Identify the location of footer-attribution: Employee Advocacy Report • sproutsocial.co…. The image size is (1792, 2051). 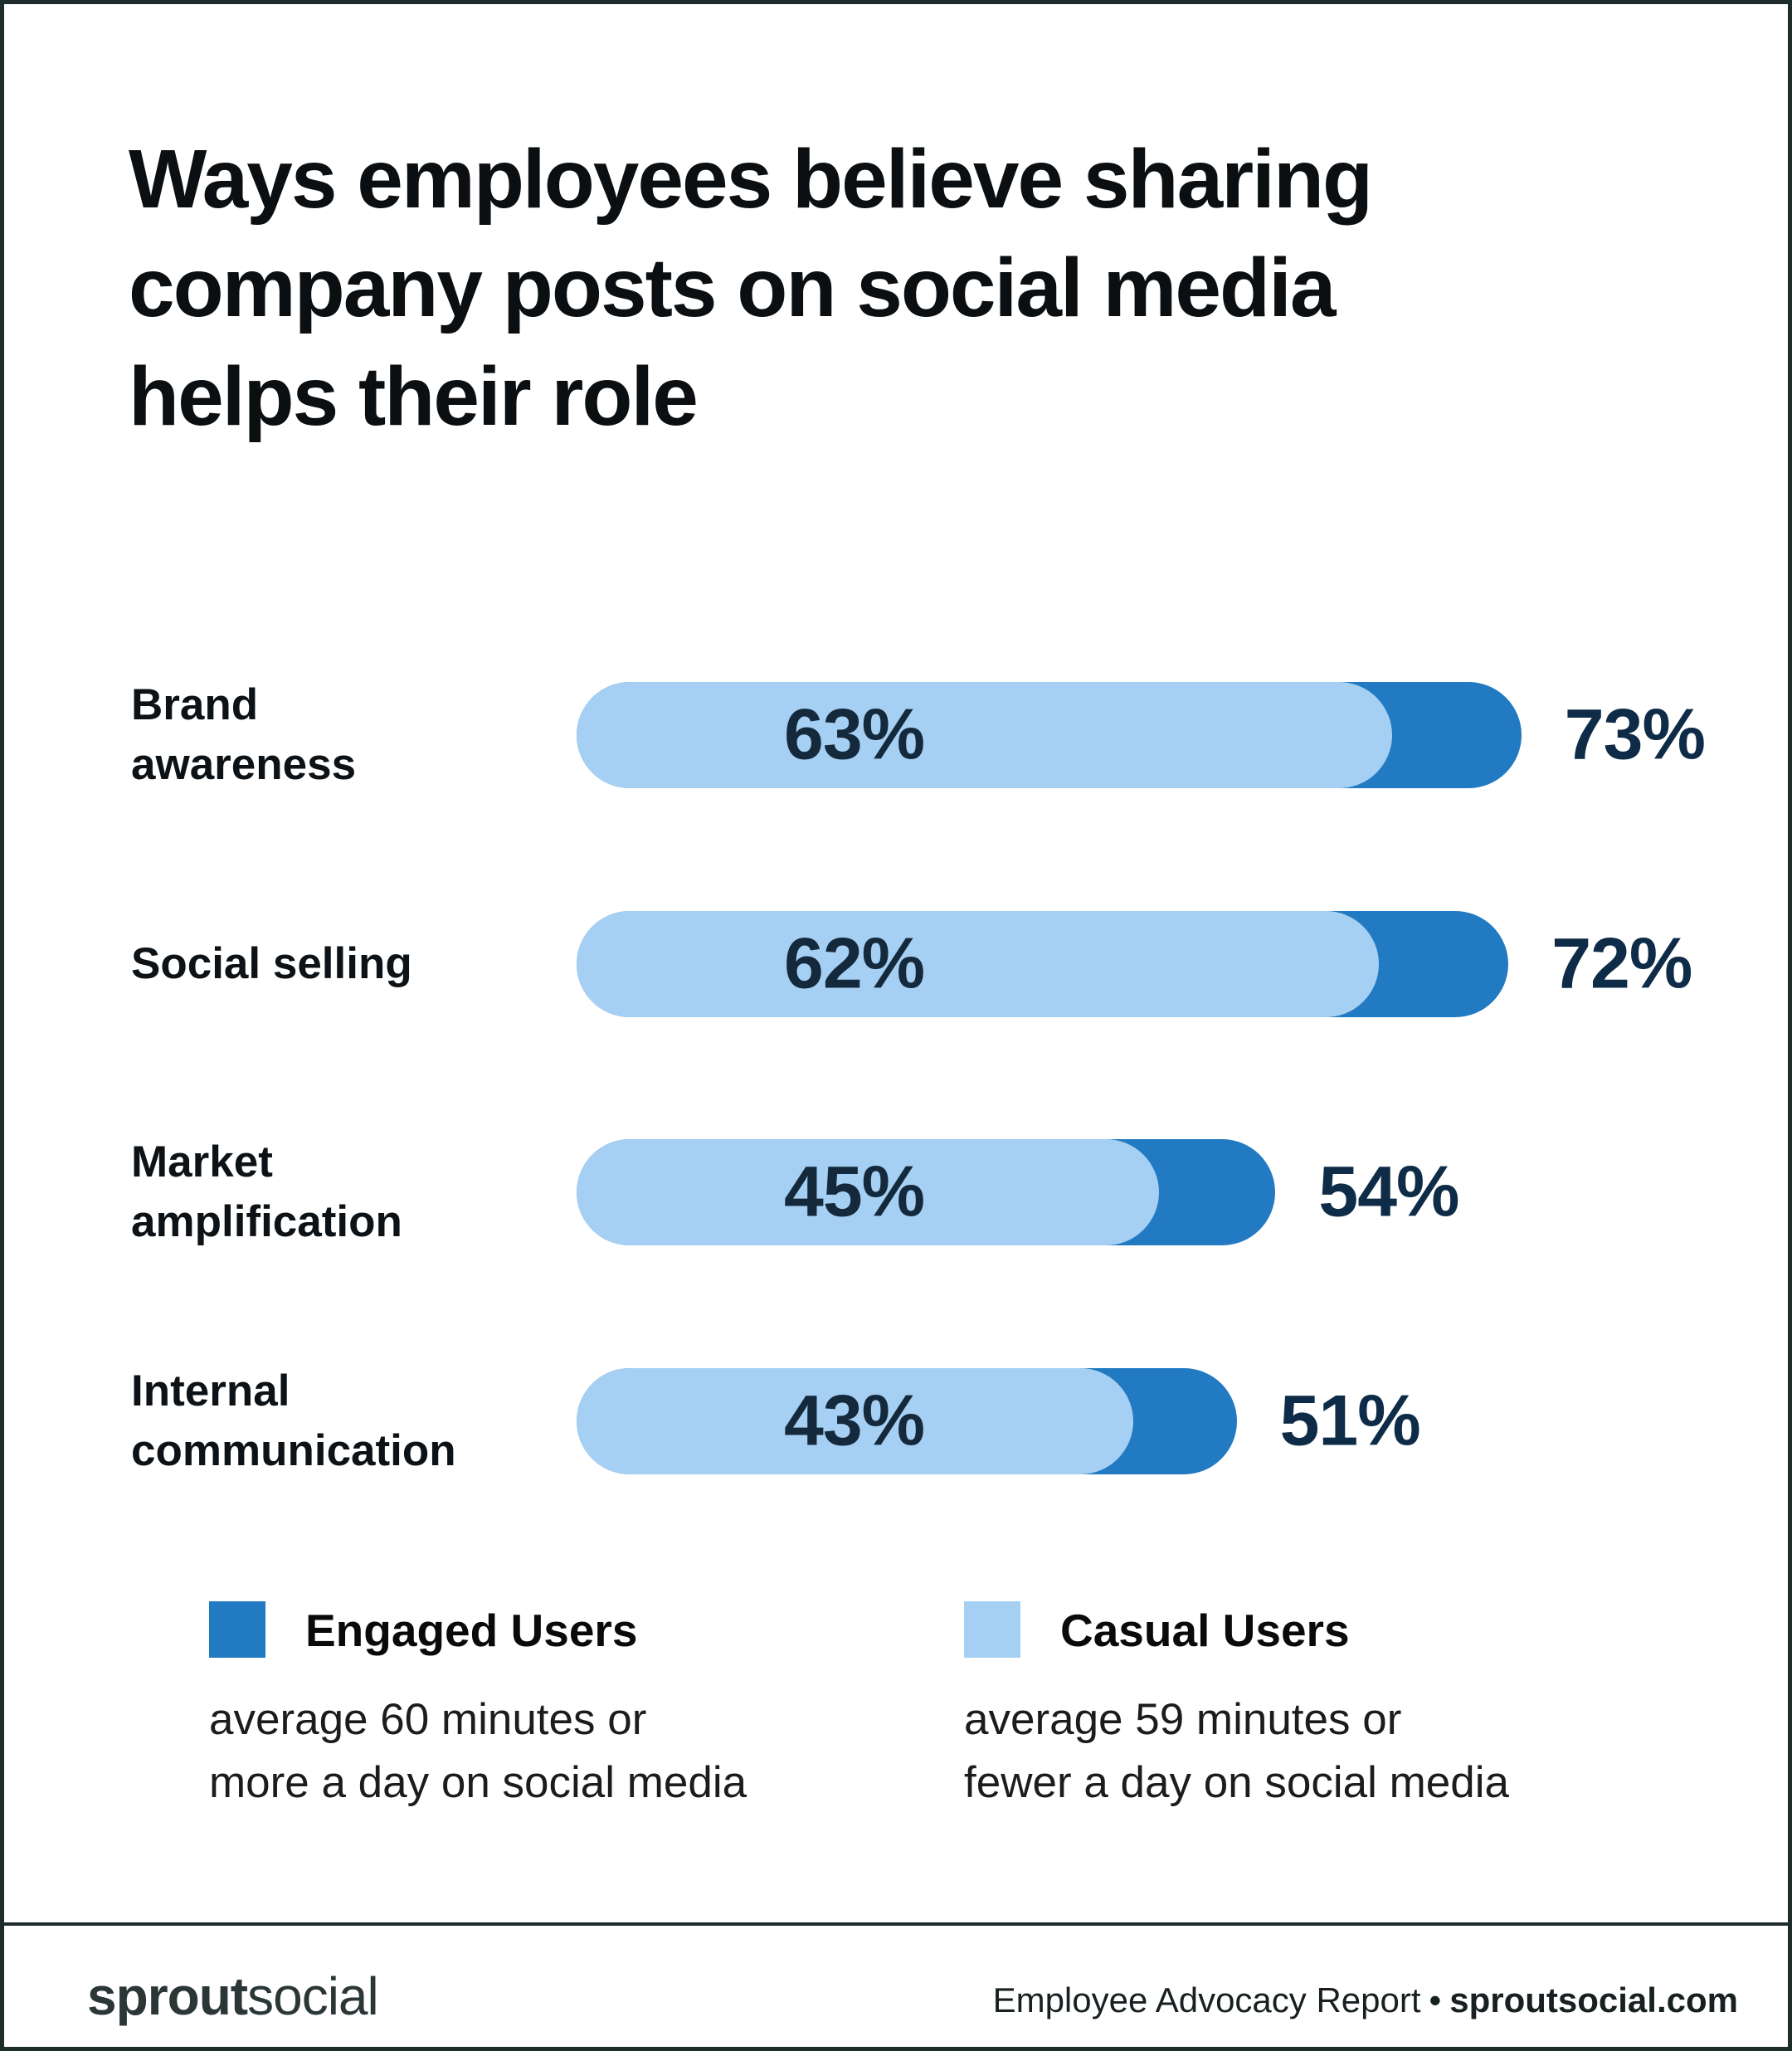
(1365, 2000).